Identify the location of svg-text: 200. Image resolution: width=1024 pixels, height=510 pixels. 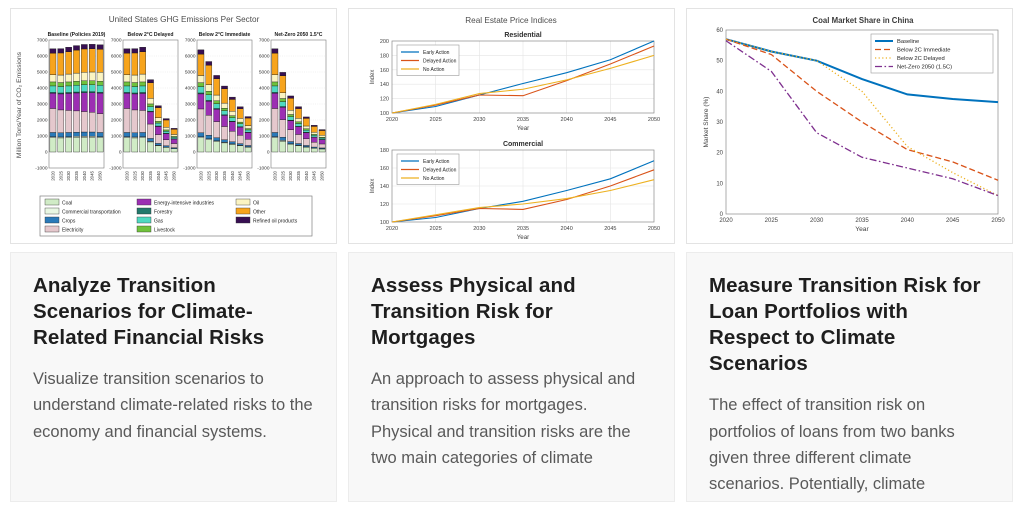
(384, 42).